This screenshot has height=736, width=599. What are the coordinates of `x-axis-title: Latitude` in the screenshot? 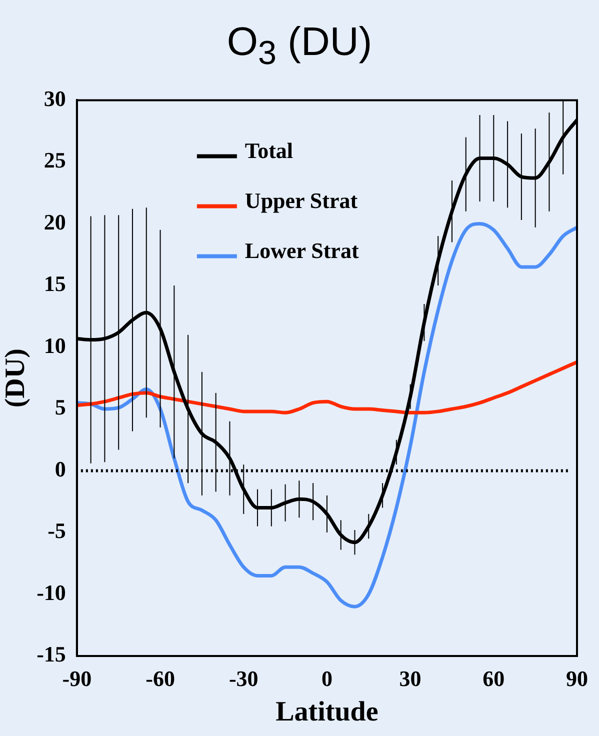 It's located at (327, 712).